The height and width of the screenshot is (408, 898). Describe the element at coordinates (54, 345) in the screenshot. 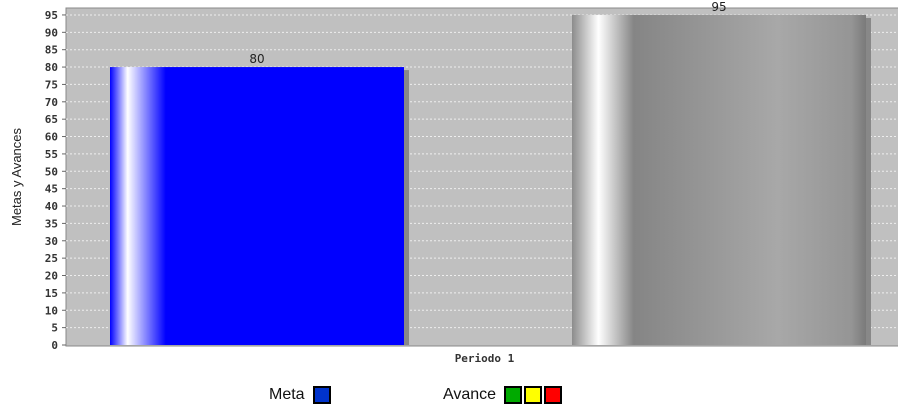

I see `y-tick-label: 0` at that location.